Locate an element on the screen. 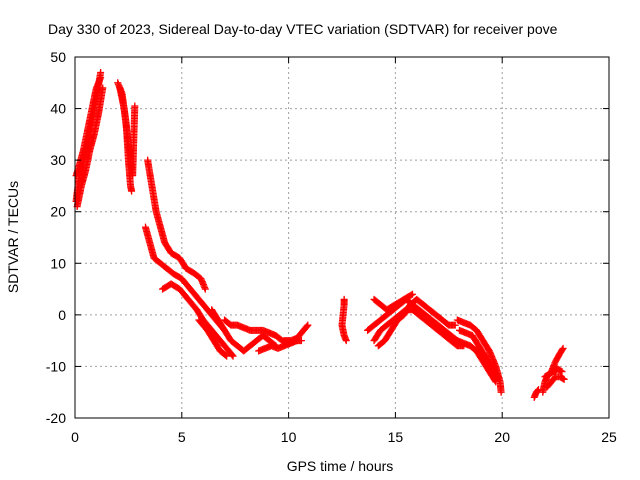  x-tick-label: 0 is located at coordinates (75, 437).